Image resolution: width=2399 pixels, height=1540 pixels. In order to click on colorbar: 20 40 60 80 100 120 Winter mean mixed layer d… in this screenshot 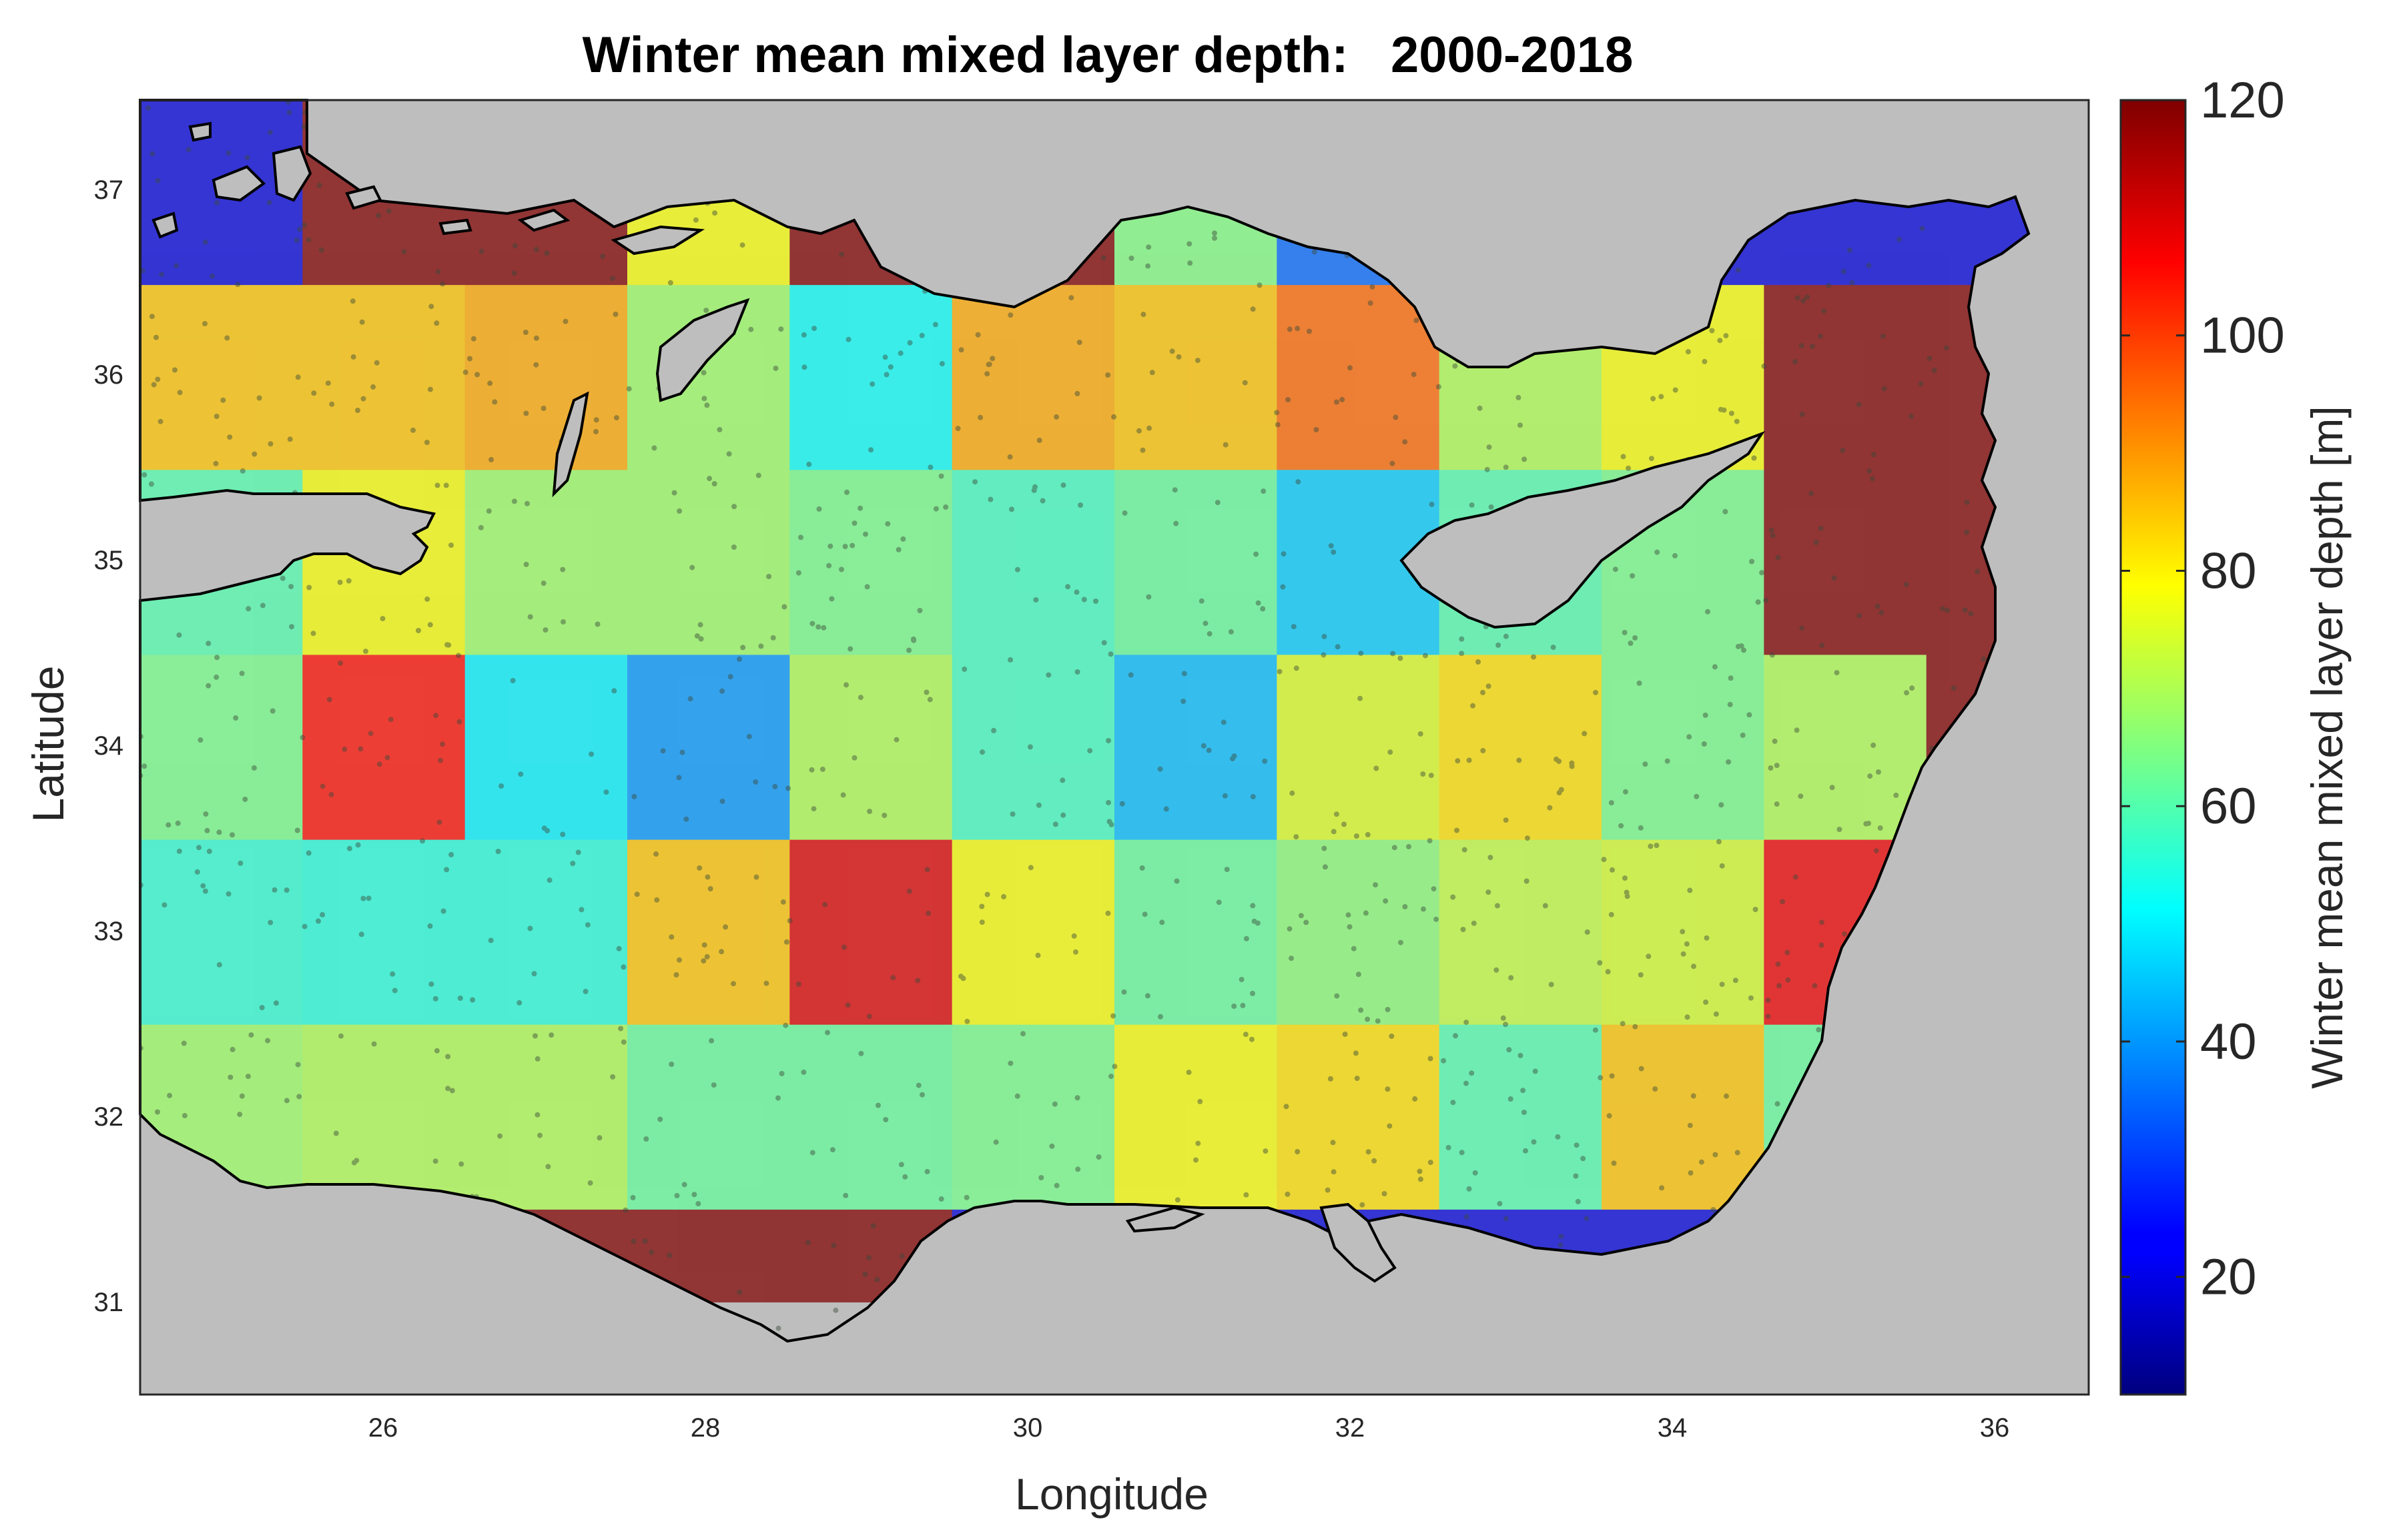, I will do `click(2235, 734)`.